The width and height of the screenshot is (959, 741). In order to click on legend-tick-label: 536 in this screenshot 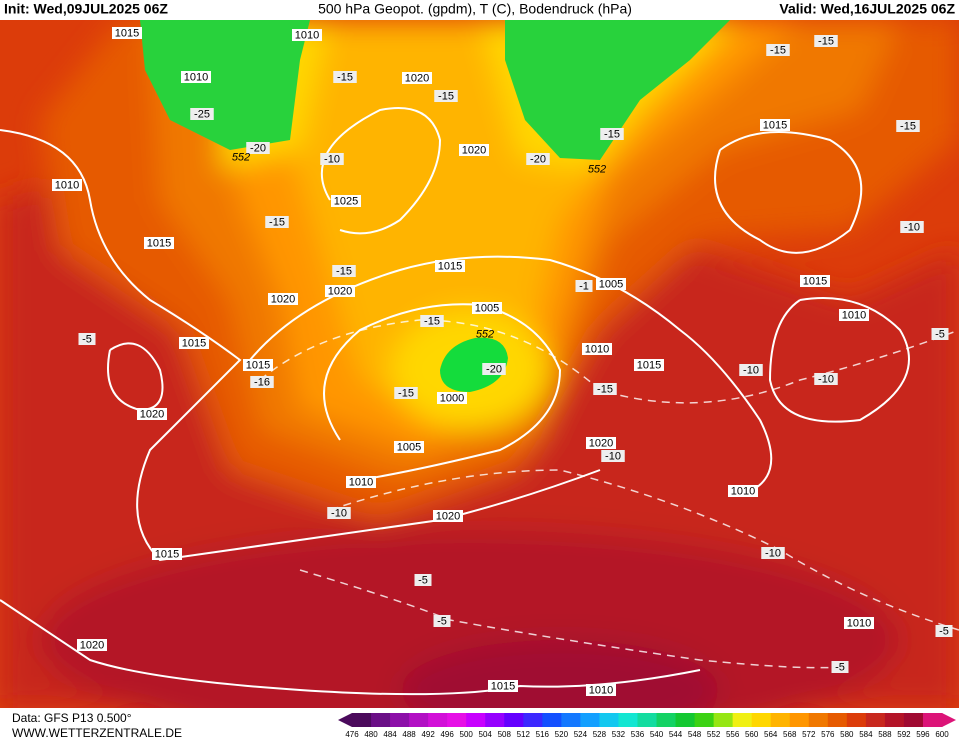, I will do `click(638, 734)`.